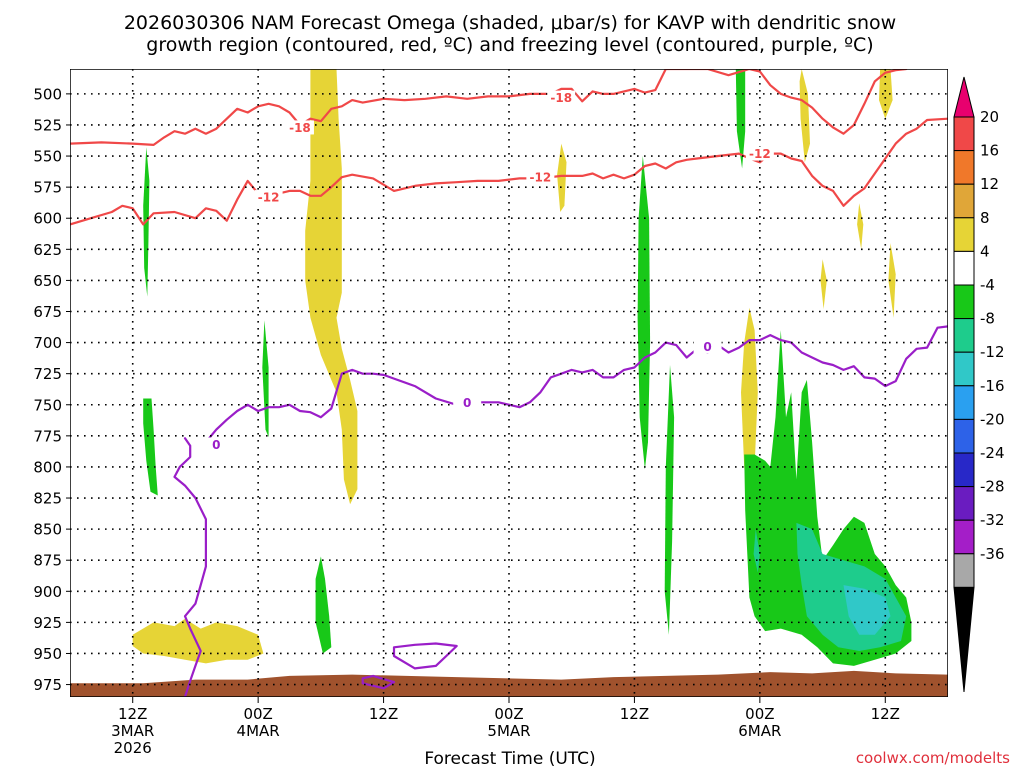 This screenshot has height=768, width=1024. I want to click on contour-label-0: -18, so click(300, 128).